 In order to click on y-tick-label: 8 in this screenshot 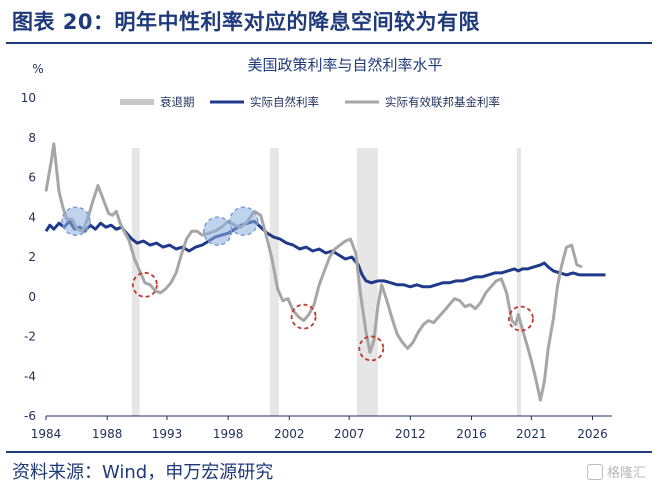, I will do `click(32, 138)`.